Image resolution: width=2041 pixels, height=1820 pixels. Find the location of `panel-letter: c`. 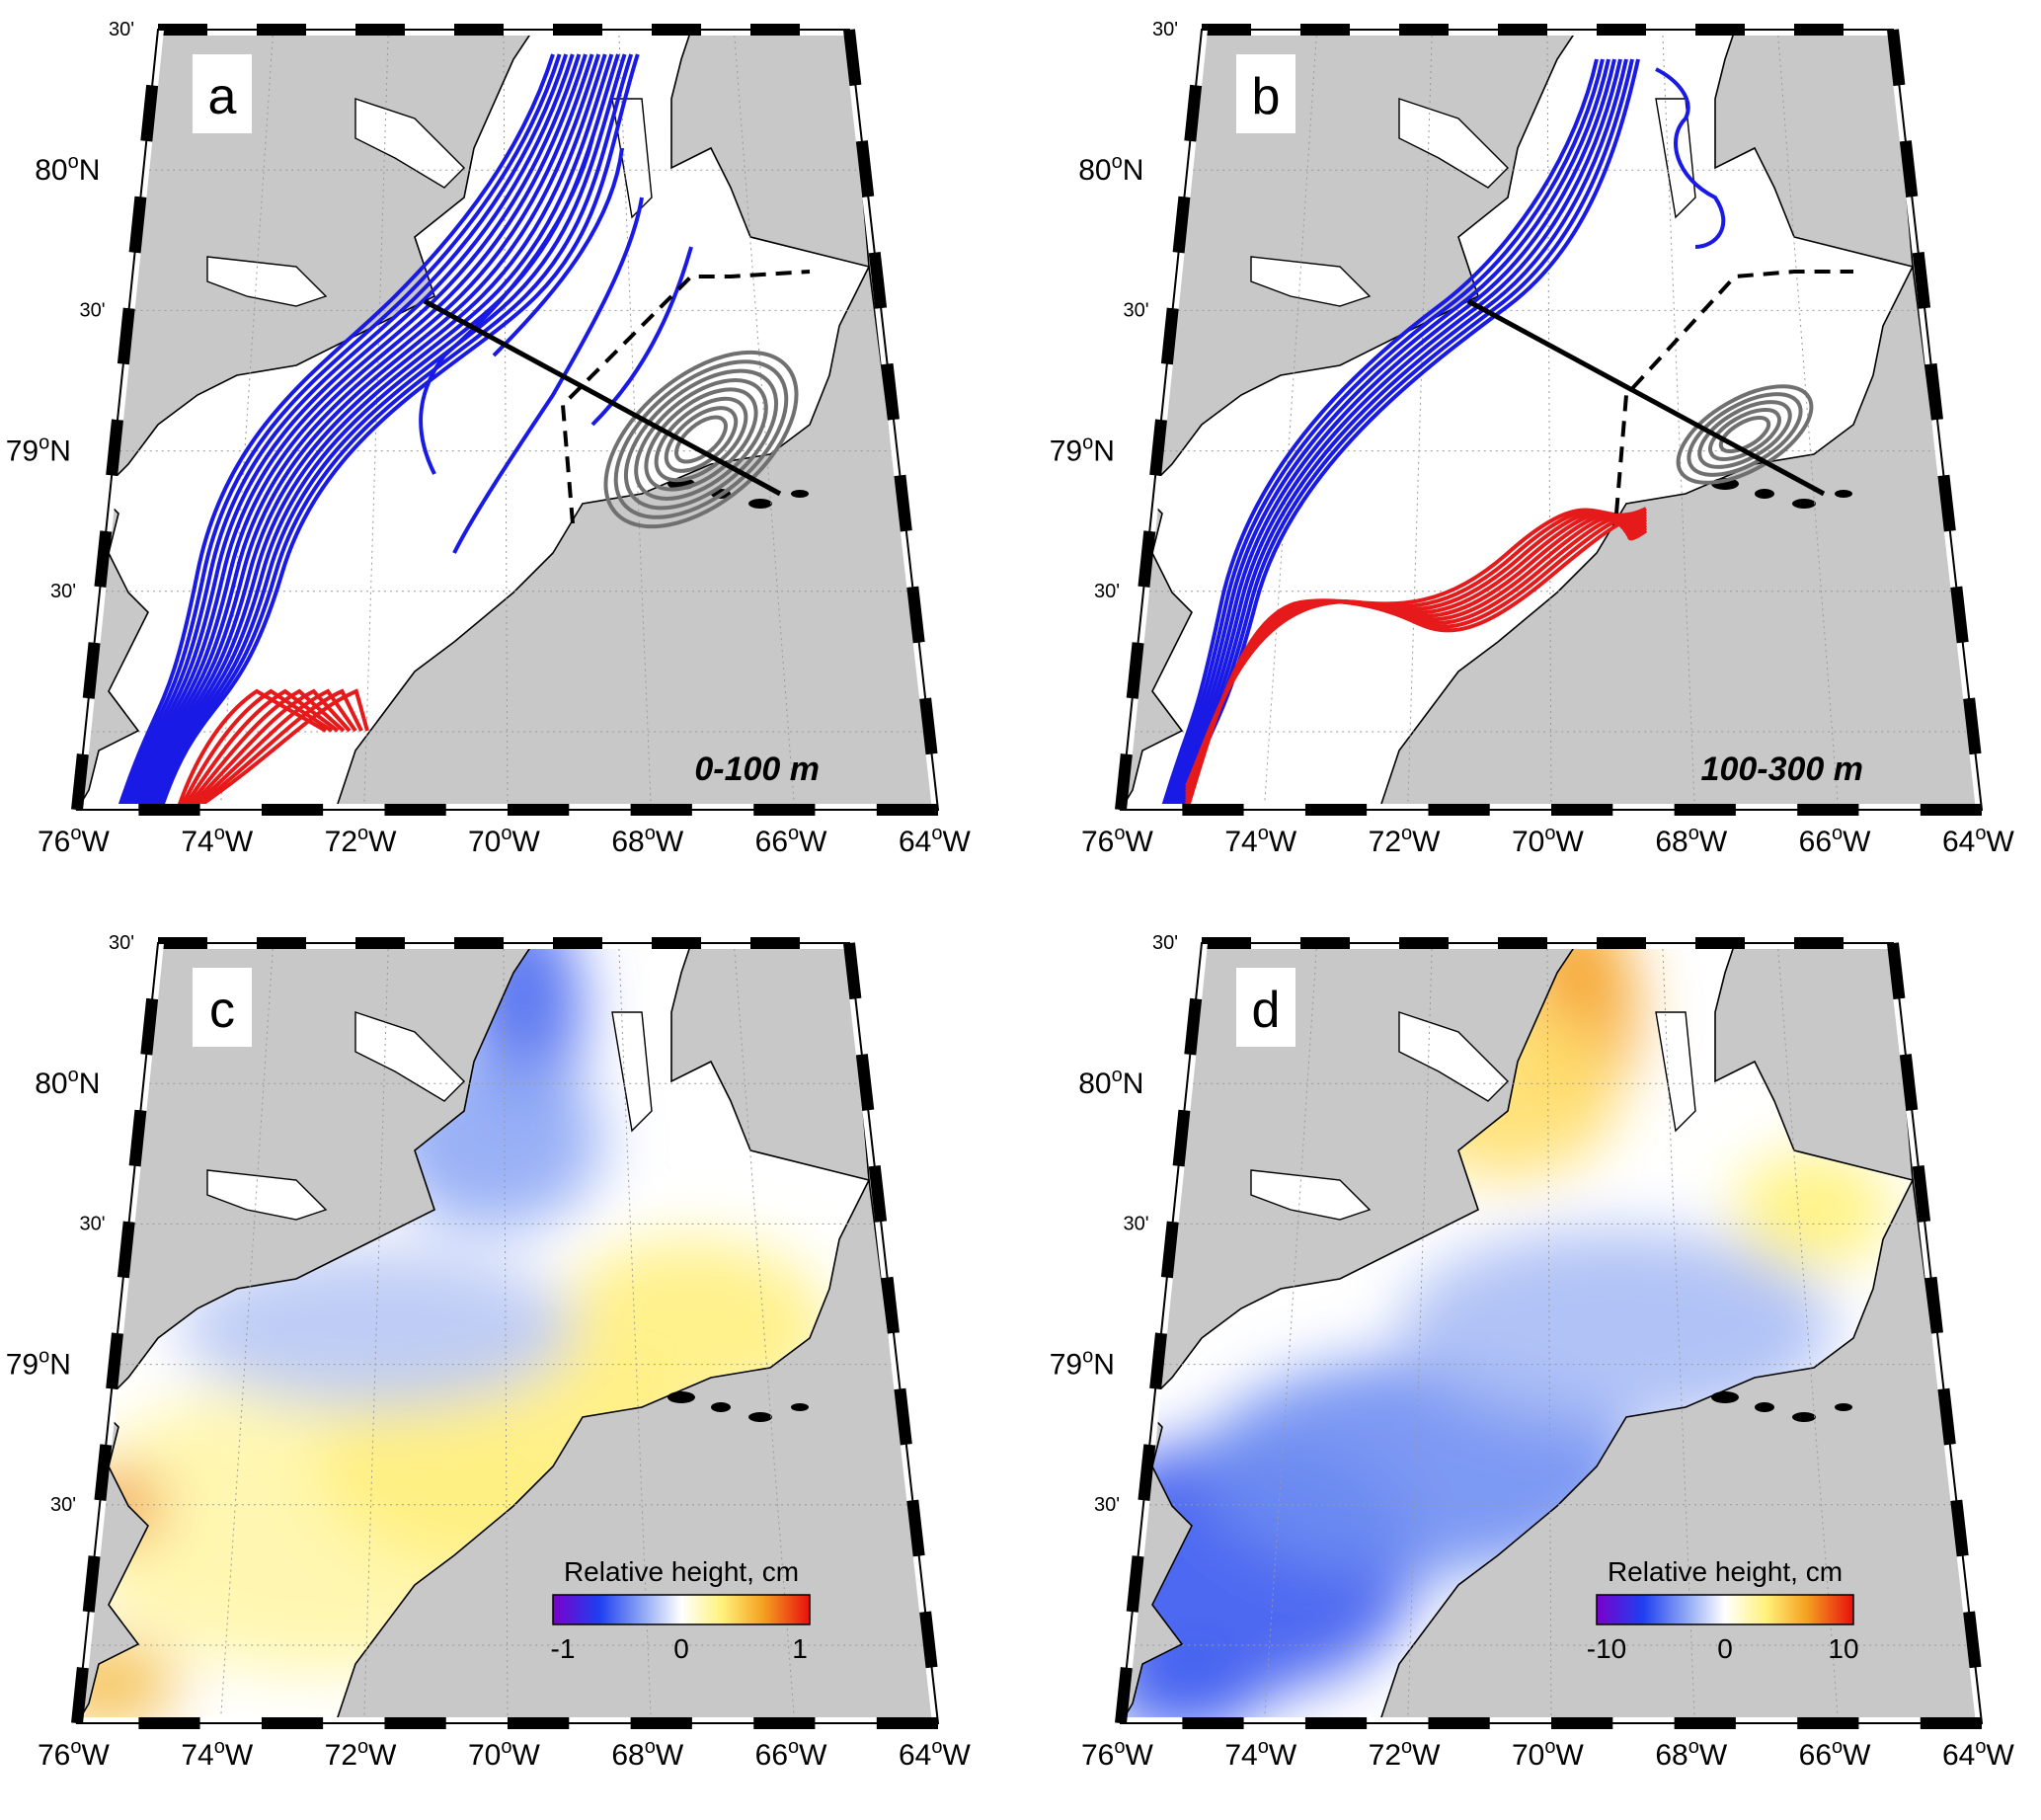

panel-letter: c is located at coordinates (222, 1010).